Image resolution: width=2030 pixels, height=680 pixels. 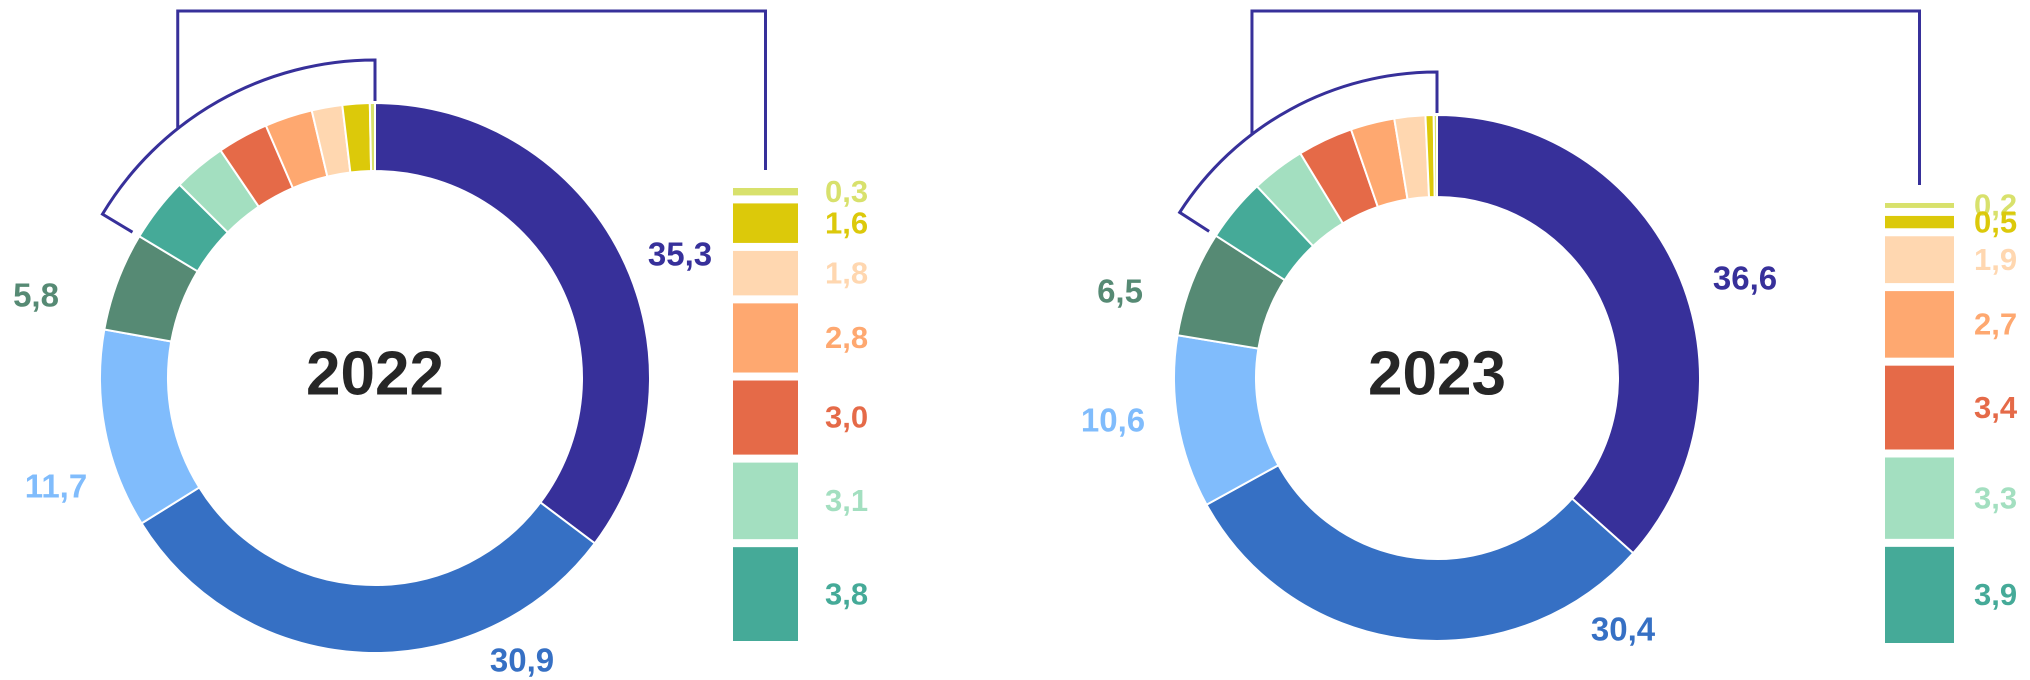 What do you see at coordinates (846, 272) in the screenshot?
I see `value-label: 1,8` at bounding box center [846, 272].